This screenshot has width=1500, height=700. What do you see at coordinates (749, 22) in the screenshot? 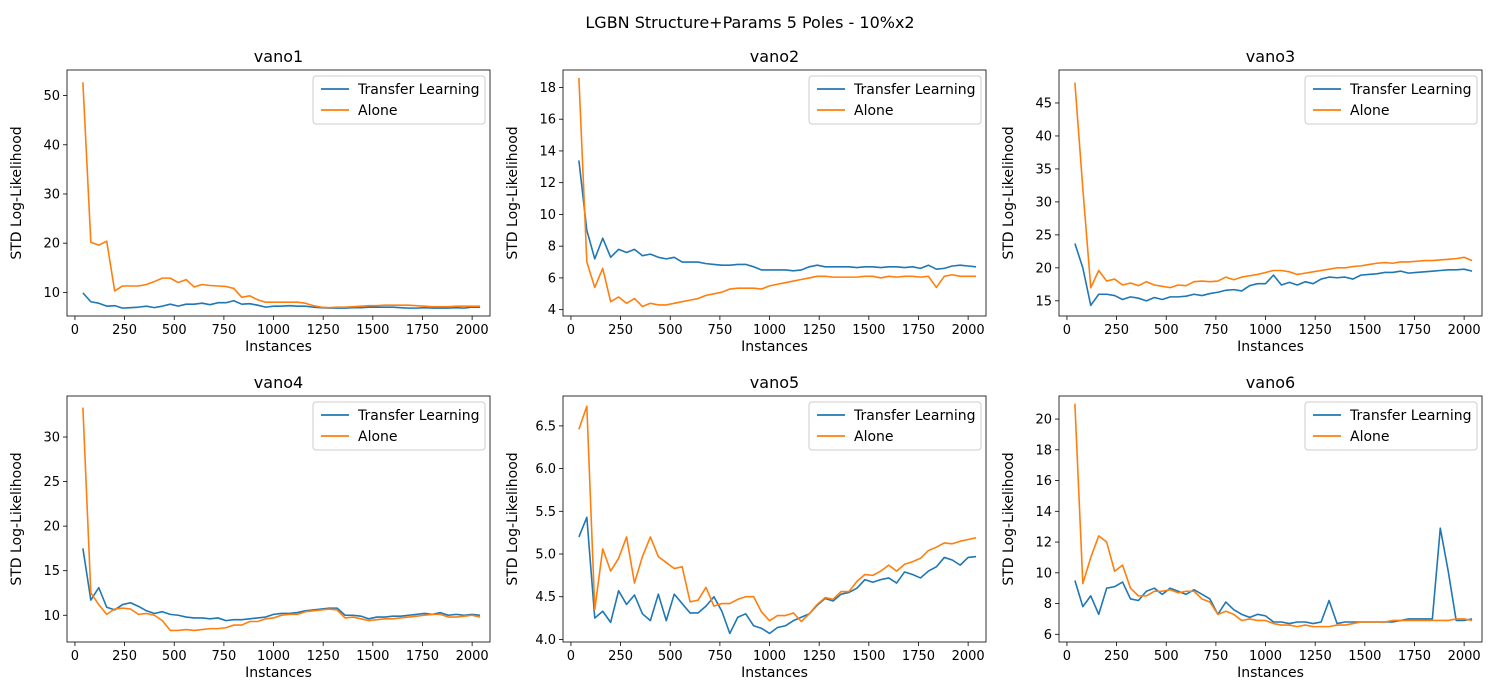
I see `figure-title: LGBN Structure+Params 5 Poles - 10%x2` at bounding box center [749, 22].